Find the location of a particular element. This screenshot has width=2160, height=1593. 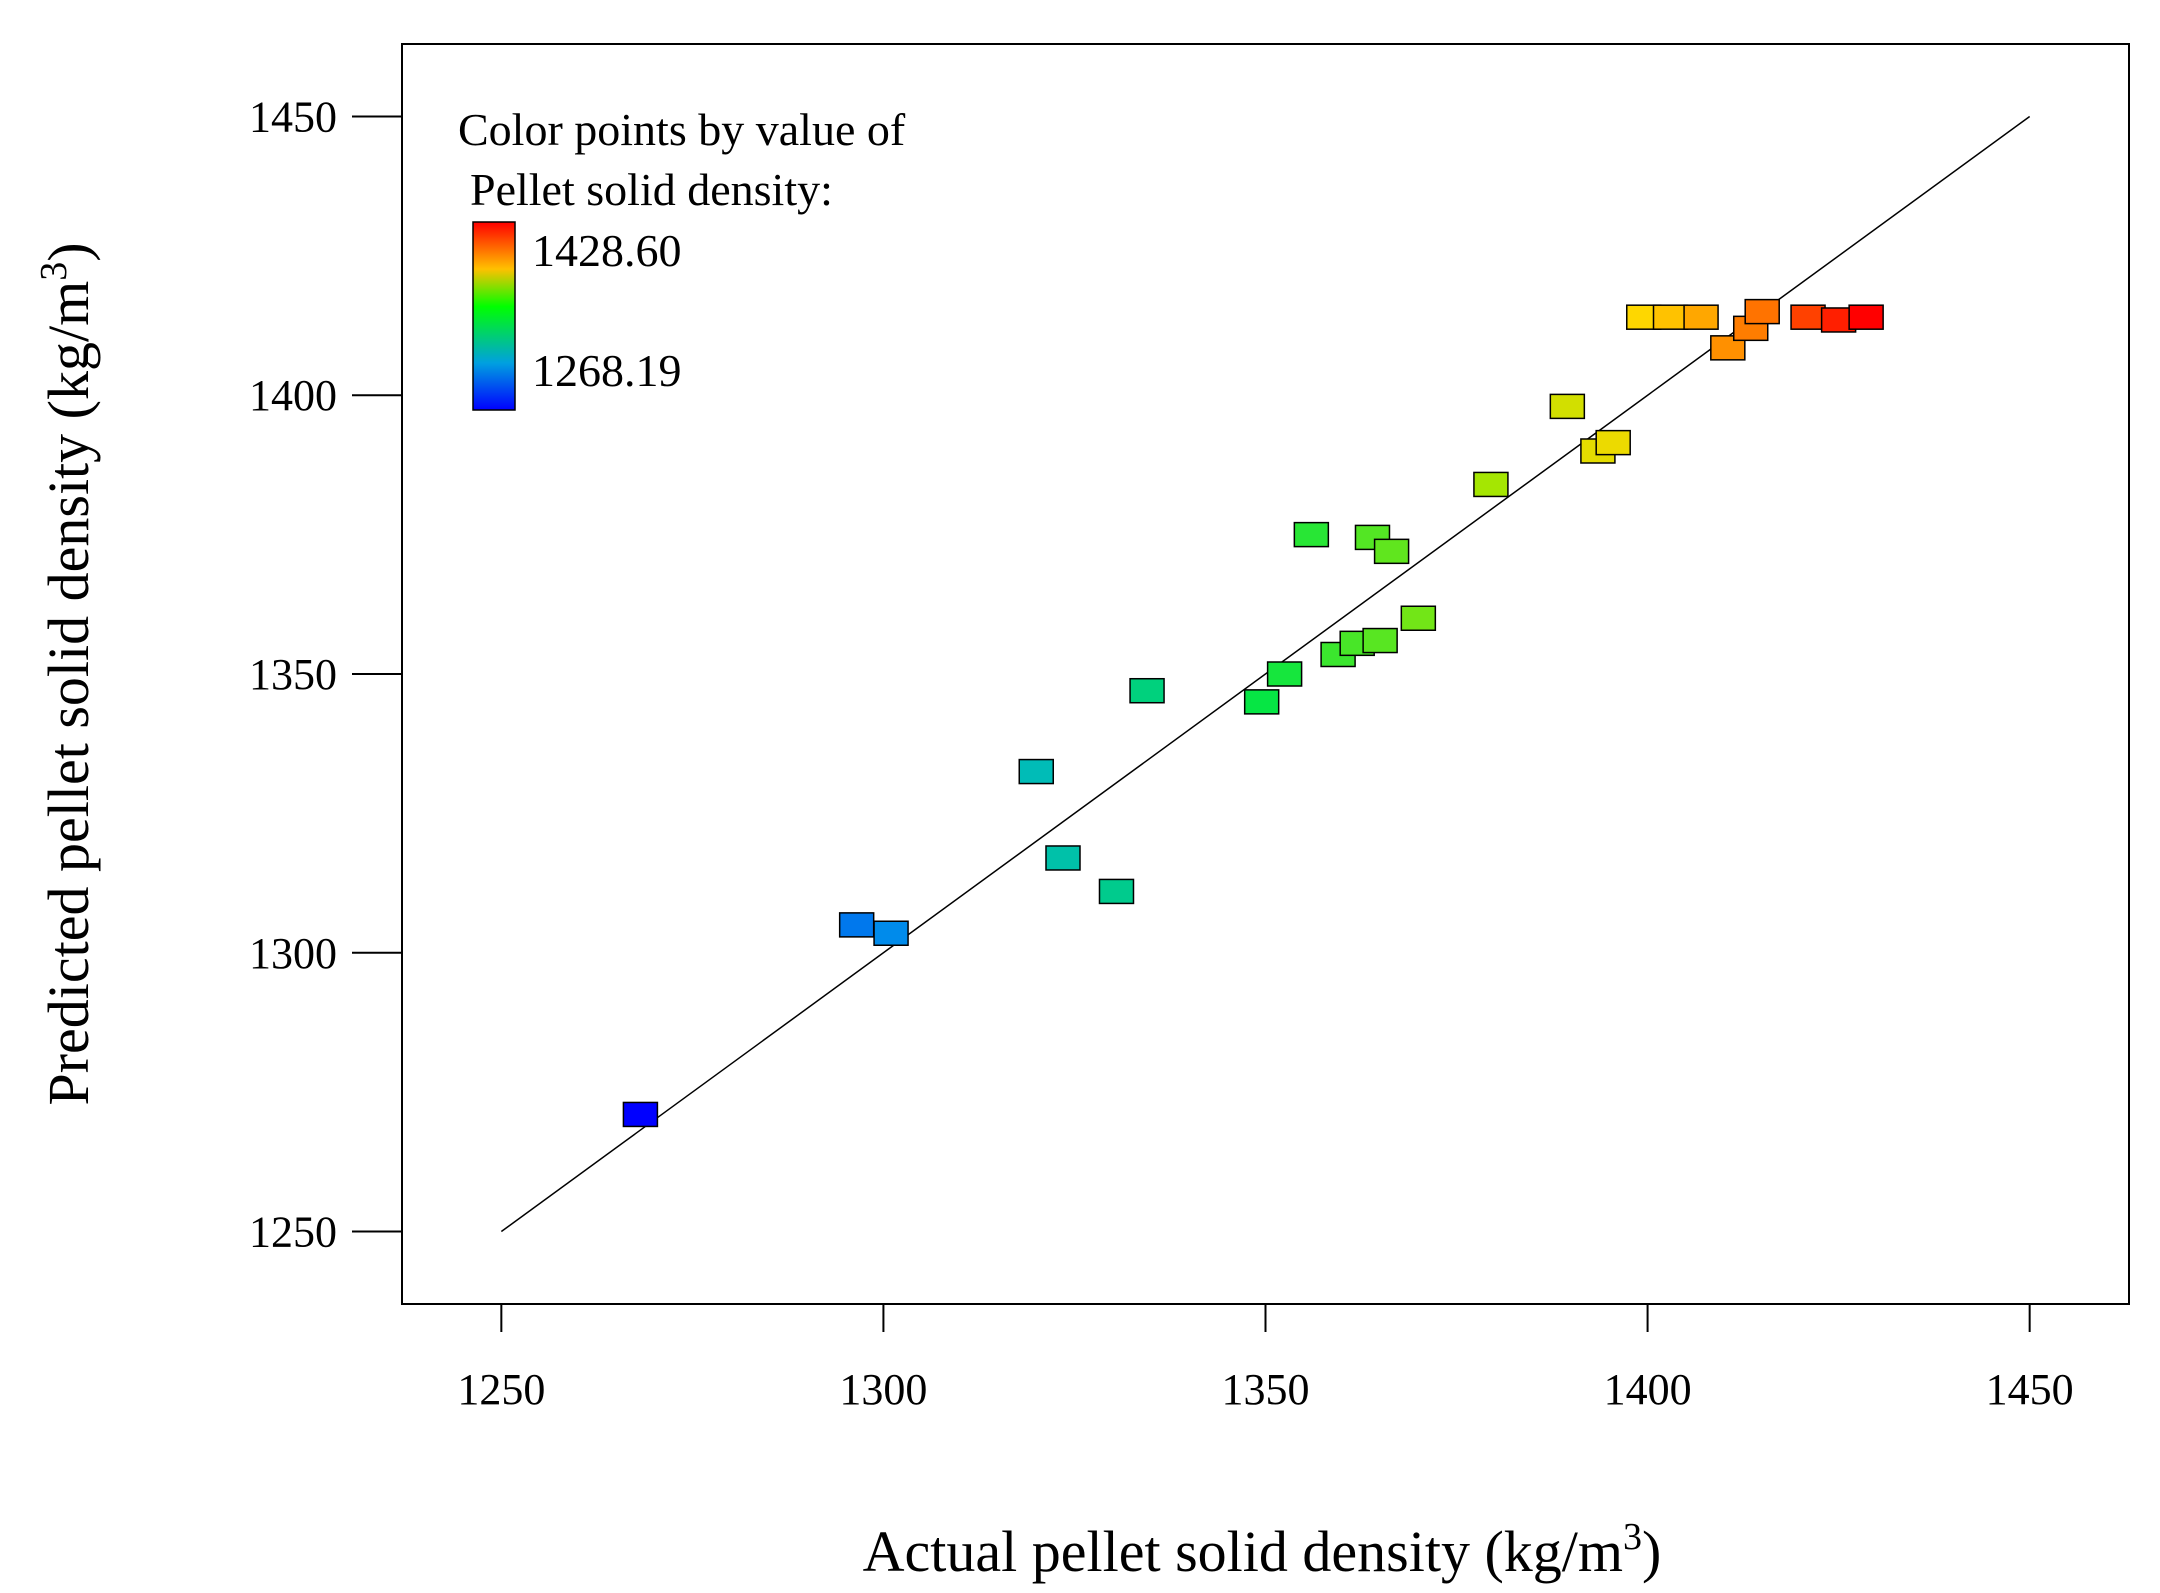

x-tick-label: 1450 is located at coordinates (2030, 1389).